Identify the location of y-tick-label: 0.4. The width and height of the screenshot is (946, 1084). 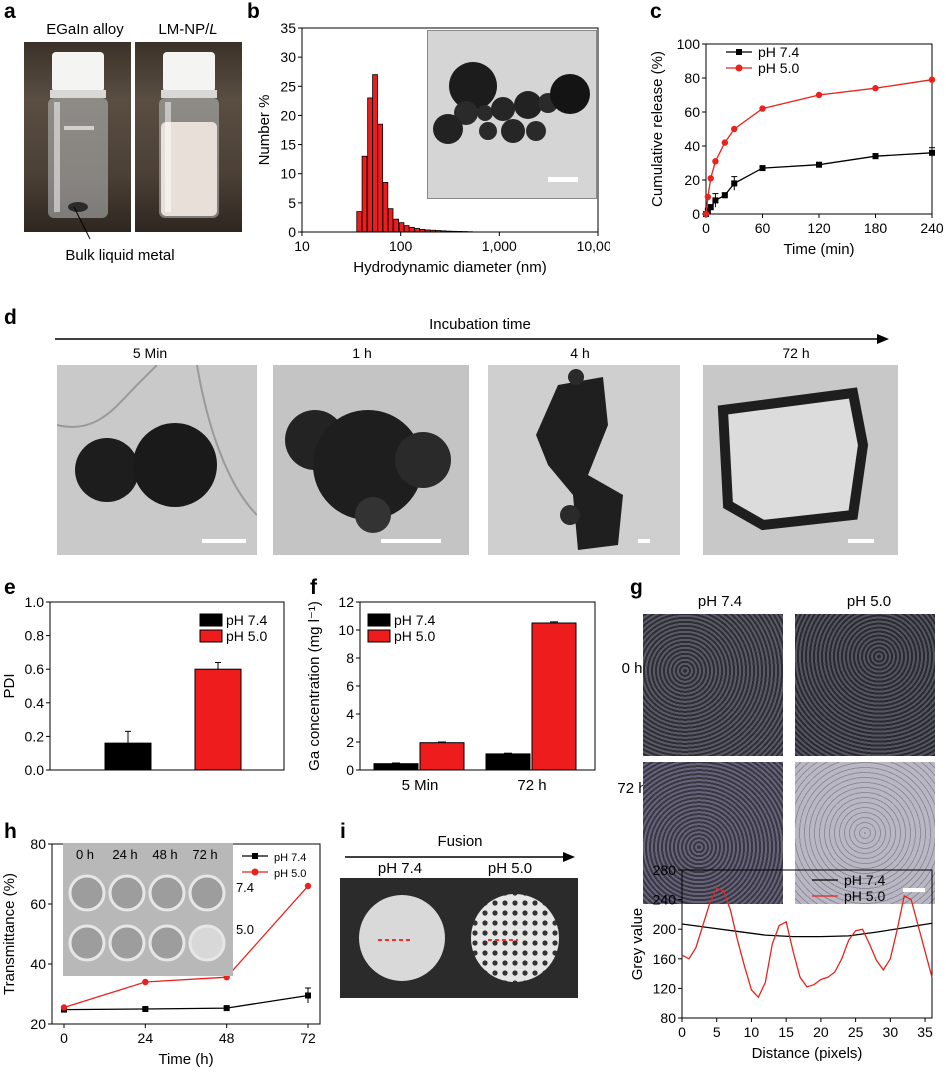
(35, 703).